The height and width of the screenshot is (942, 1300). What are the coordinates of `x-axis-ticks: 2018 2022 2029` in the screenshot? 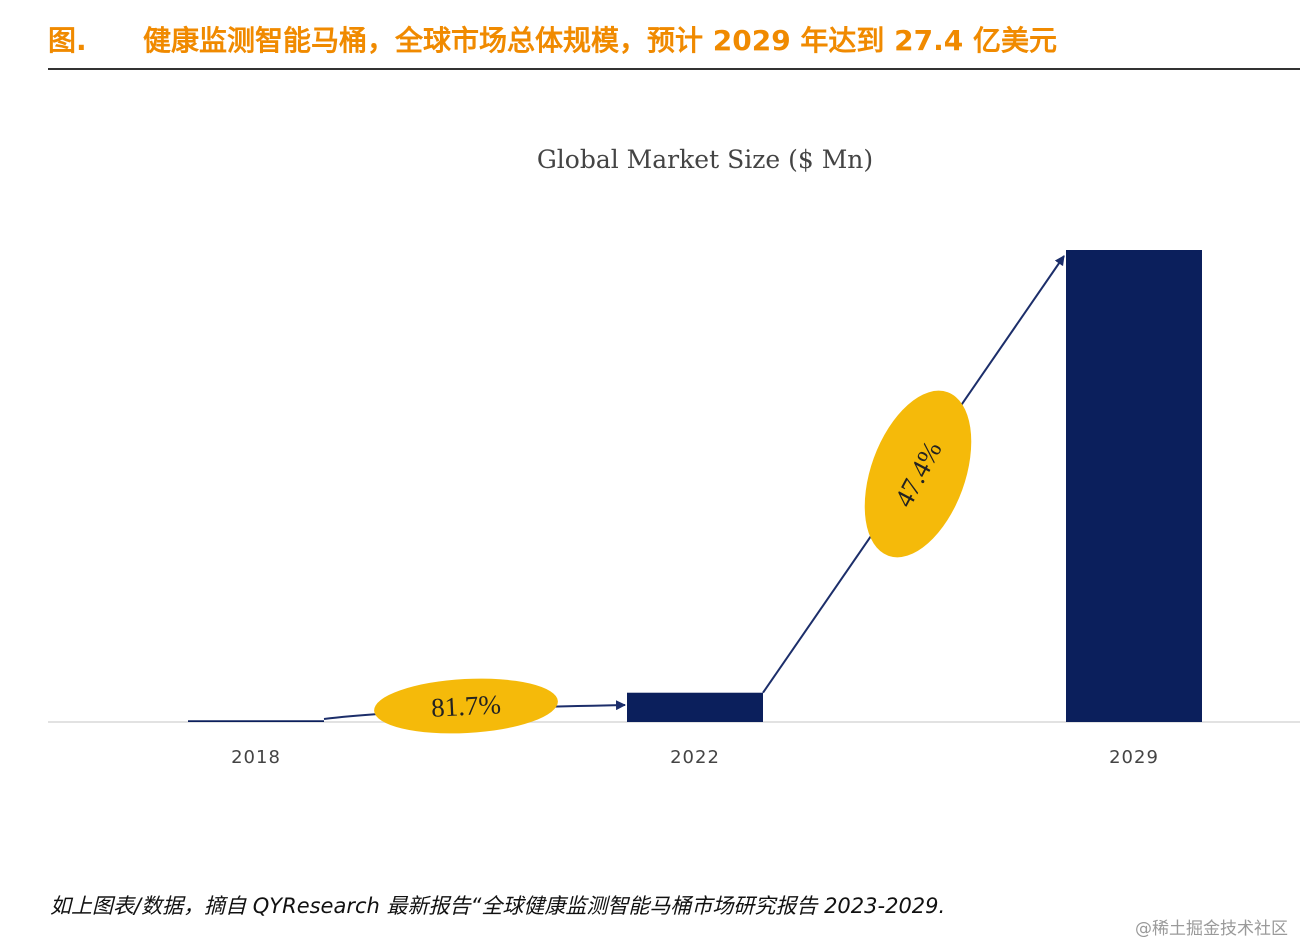 It's located at (695, 757).